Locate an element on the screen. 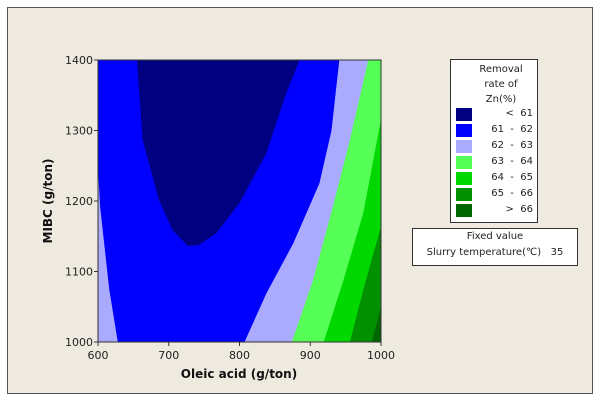 The height and width of the screenshot is (403, 600). y-tick-label: 1000 is located at coordinates (79, 342).